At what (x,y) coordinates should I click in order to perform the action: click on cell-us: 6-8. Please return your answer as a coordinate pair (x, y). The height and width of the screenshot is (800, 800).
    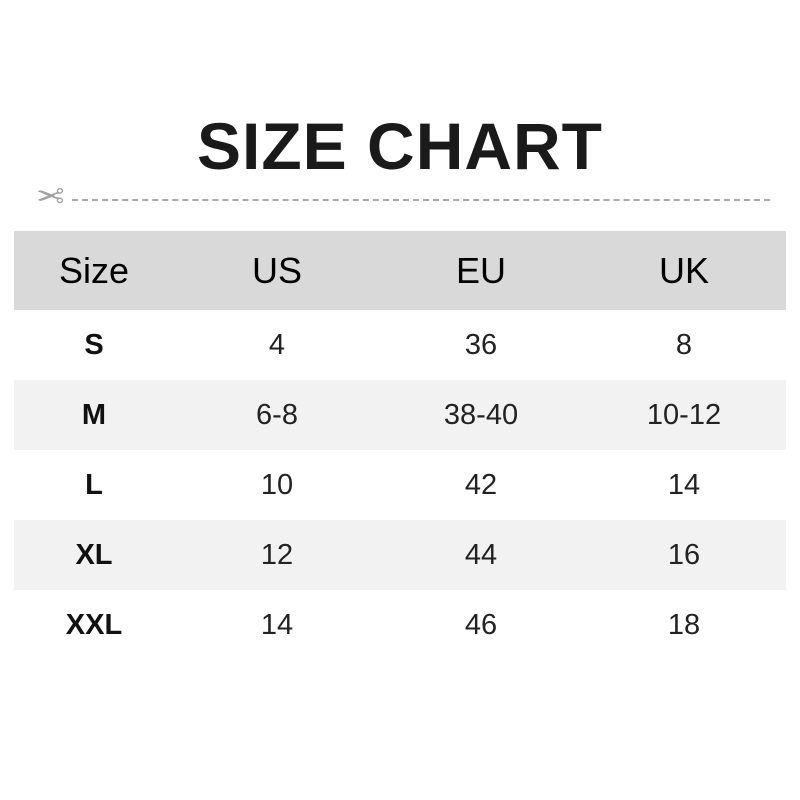
    Looking at the image, I should click on (277, 414).